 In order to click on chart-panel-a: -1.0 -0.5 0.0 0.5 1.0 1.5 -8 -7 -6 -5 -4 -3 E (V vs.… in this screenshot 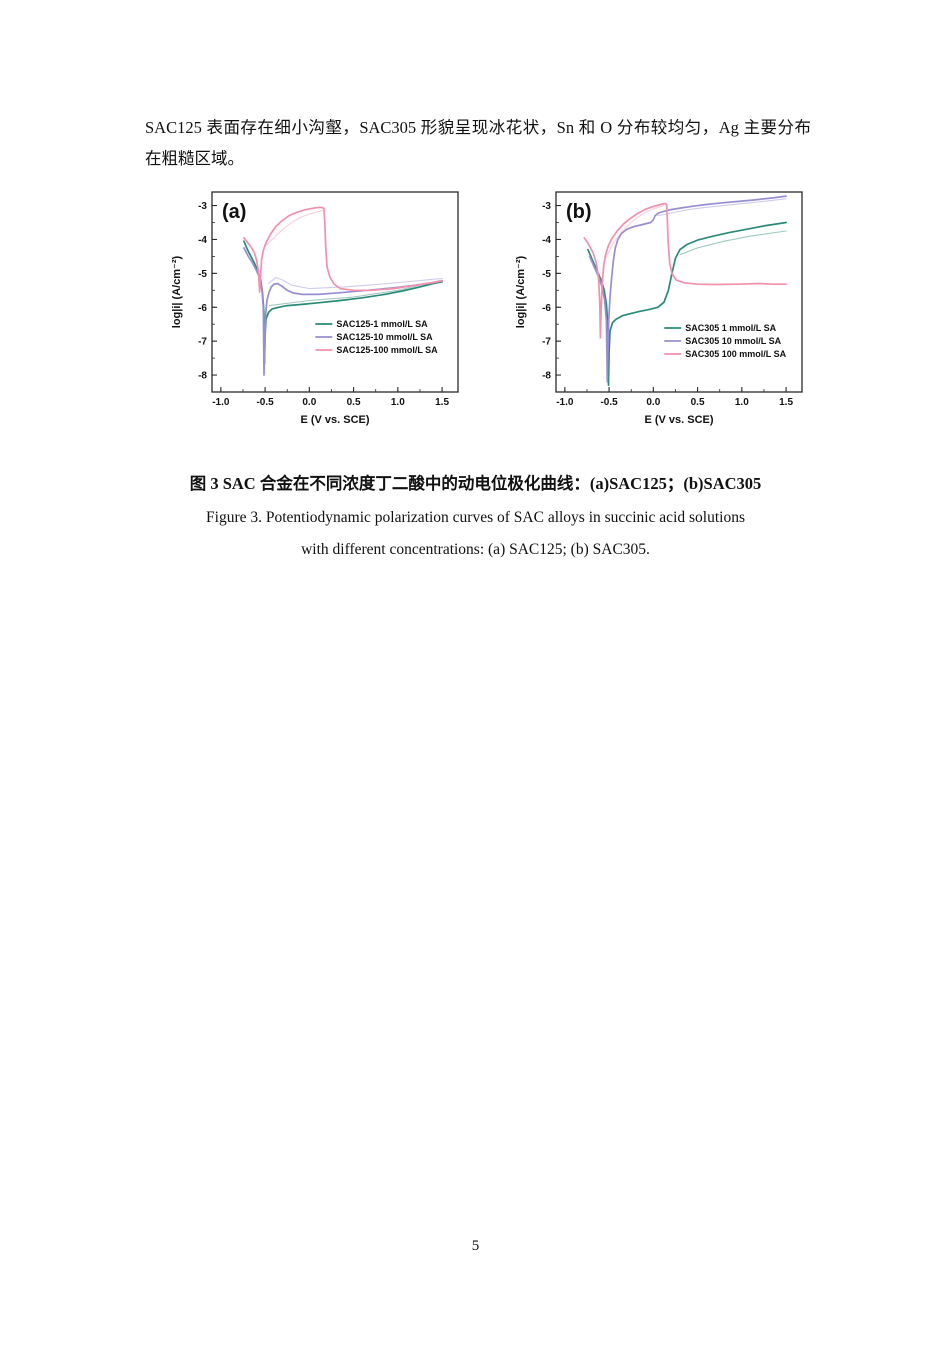, I will do `click(318, 308)`.